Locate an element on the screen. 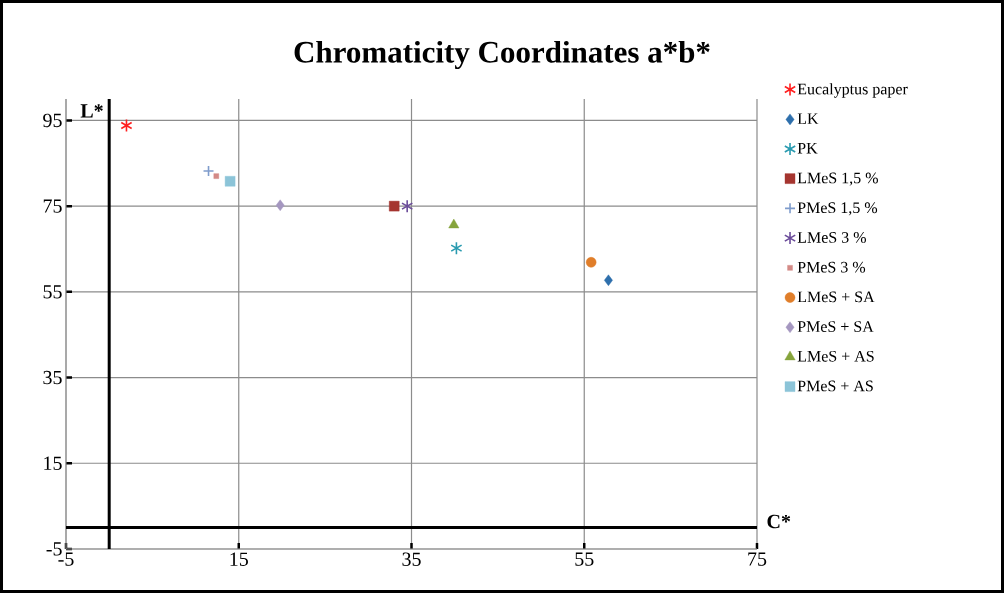 This screenshot has height=593, width=1004. legend-label: PMeS + AS is located at coordinates (835, 386).